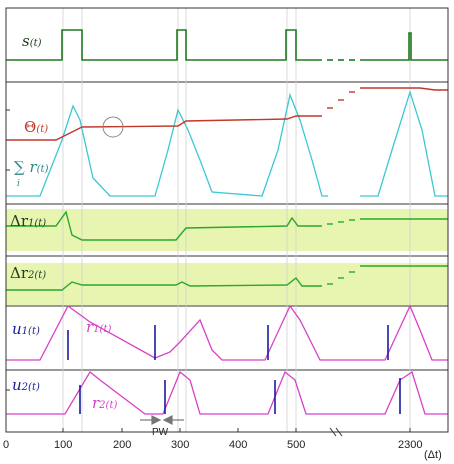  Describe the element at coordinates (105, 403) in the screenshot. I see `label-r2: r2(t)` at that location.